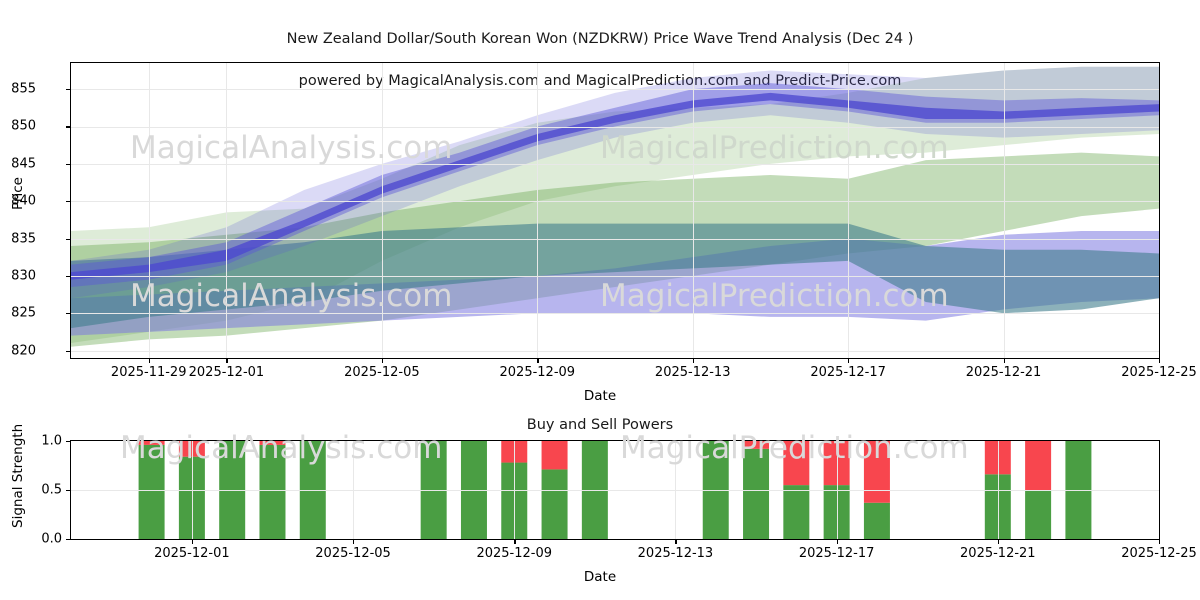  What do you see at coordinates (23, 89) in the screenshot?
I see `price-y-tick-label: 855` at bounding box center [23, 89].